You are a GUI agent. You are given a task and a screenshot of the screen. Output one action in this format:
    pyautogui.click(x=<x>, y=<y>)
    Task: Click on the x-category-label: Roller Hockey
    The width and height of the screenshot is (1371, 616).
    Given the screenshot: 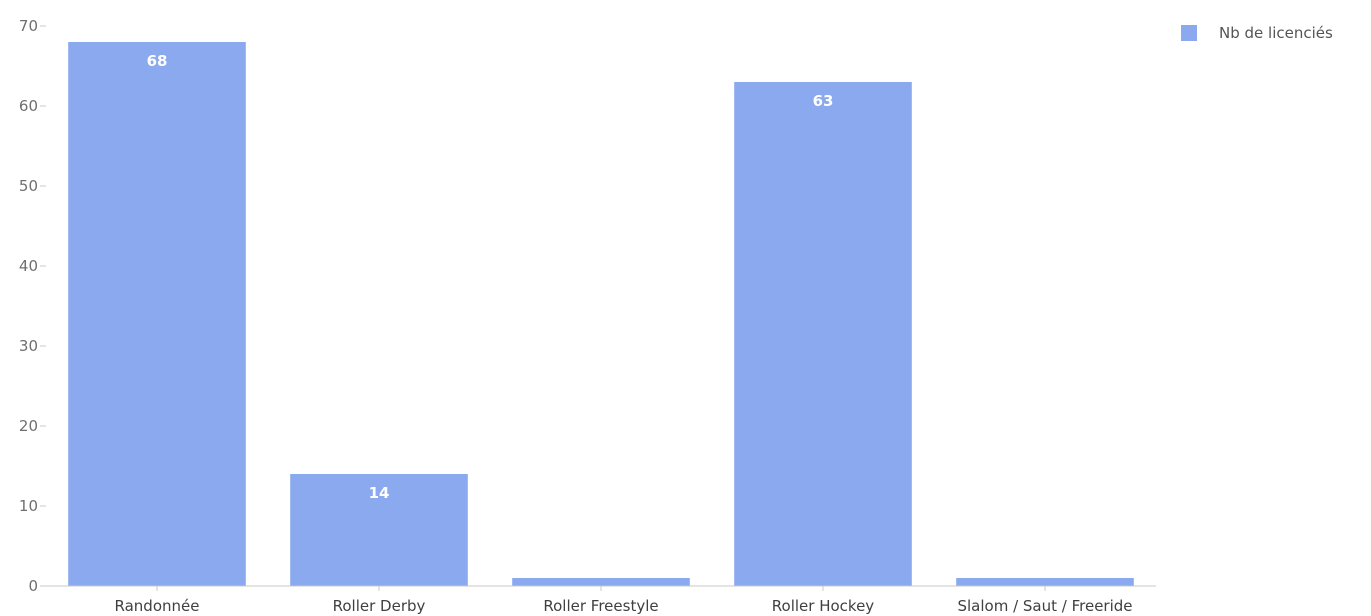 What is the action you would take?
    pyautogui.click(x=823, y=606)
    